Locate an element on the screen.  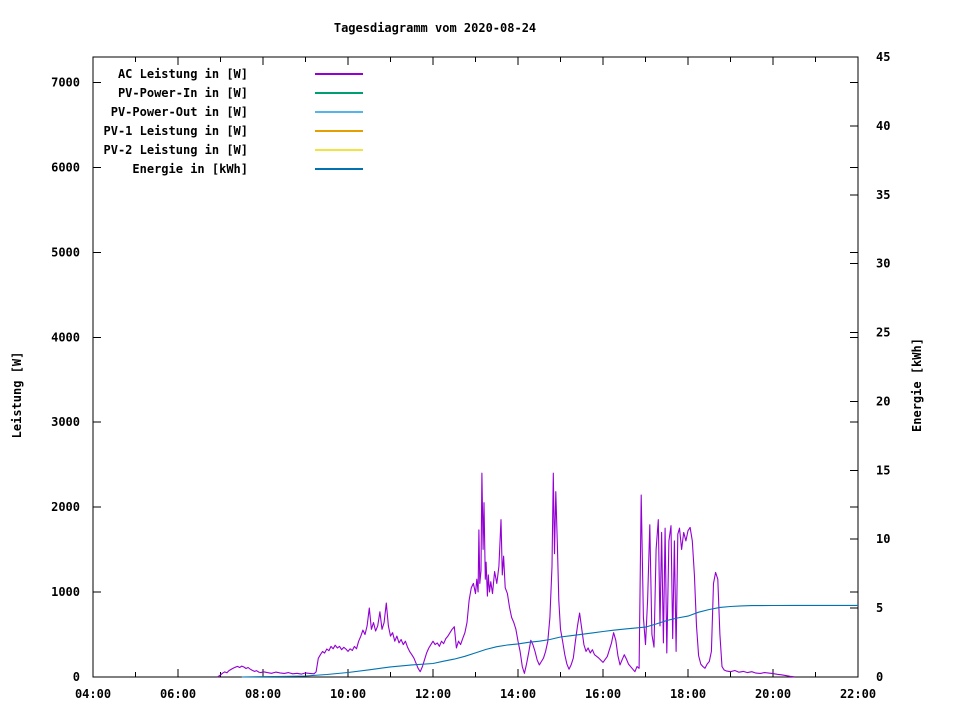
y2-tick-label: 45 is located at coordinates (883, 57).